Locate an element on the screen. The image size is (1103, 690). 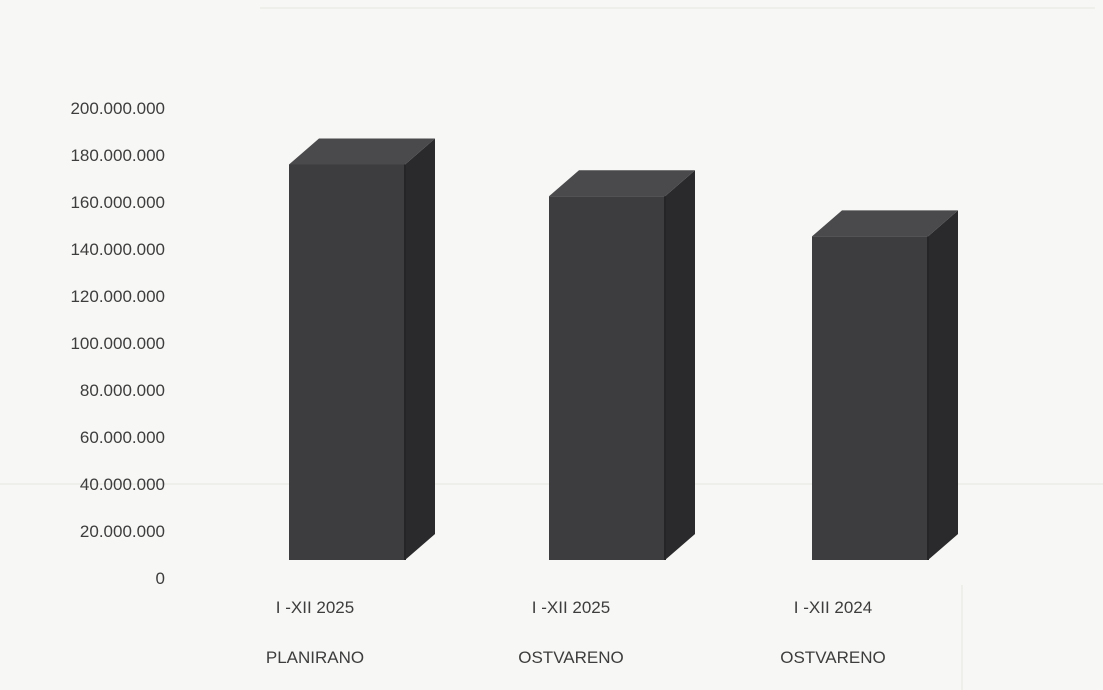
x-category-sublabel: PLANIRANO is located at coordinates (315, 657).